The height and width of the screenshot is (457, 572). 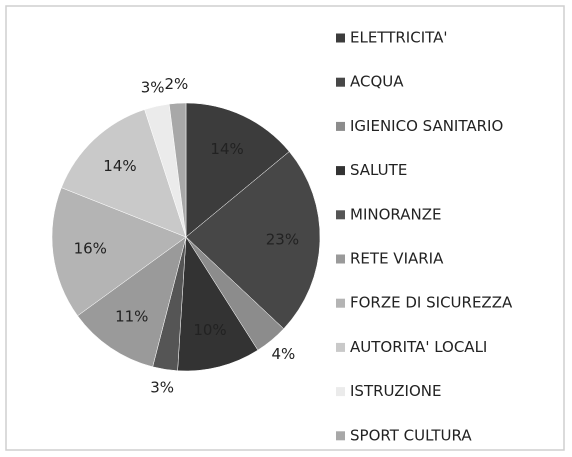 What do you see at coordinates (90, 249) in the screenshot?
I see `slice-label: 16%` at bounding box center [90, 249].